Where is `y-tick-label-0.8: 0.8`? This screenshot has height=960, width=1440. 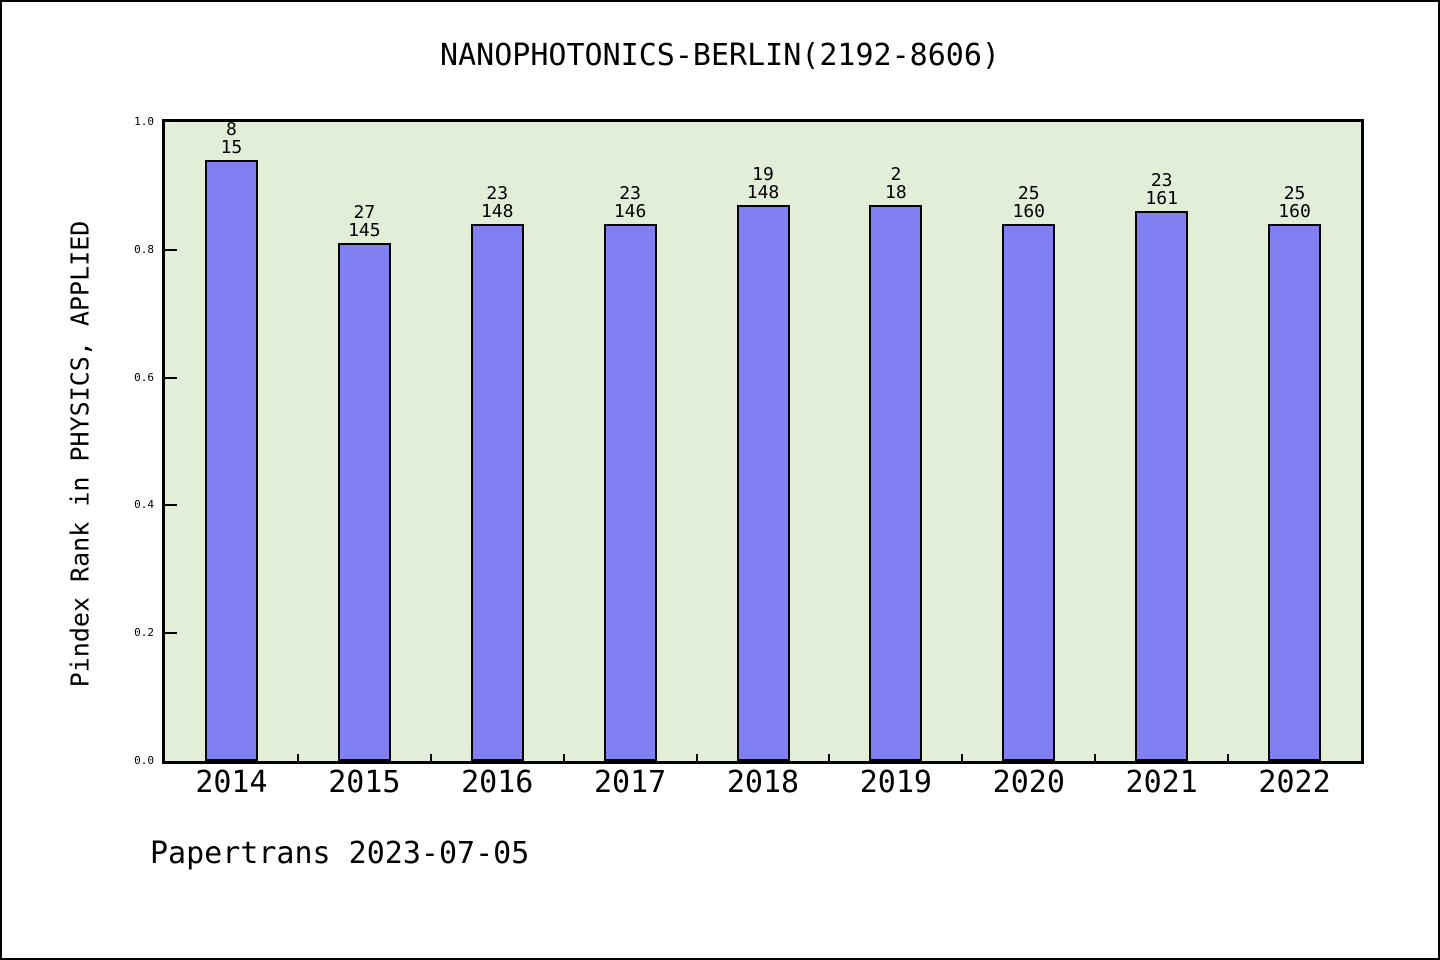 y-tick-label-0.8: 0.8 is located at coordinates (144, 249).